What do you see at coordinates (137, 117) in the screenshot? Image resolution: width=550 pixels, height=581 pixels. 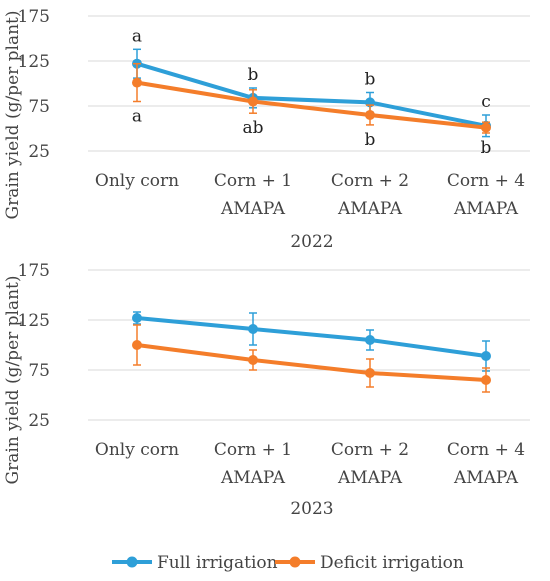 I see `significance-letter-deficit: a` at bounding box center [137, 117].